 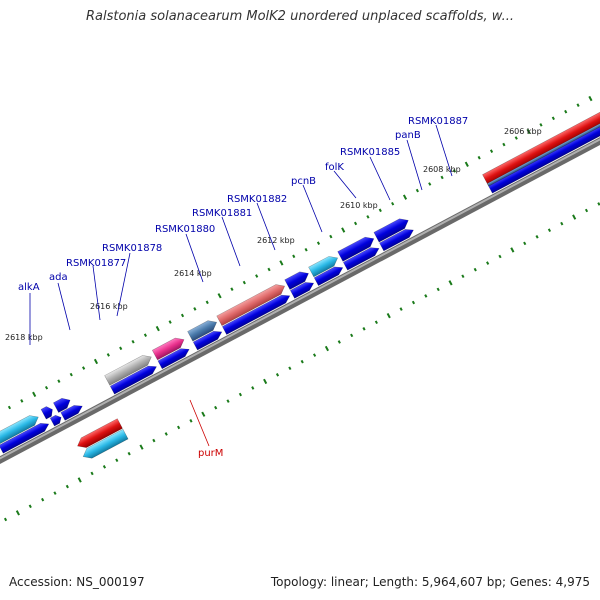 What do you see at coordinates (99, 434) in the screenshot?
I see `gene-arrow-purM` at bounding box center [99, 434].